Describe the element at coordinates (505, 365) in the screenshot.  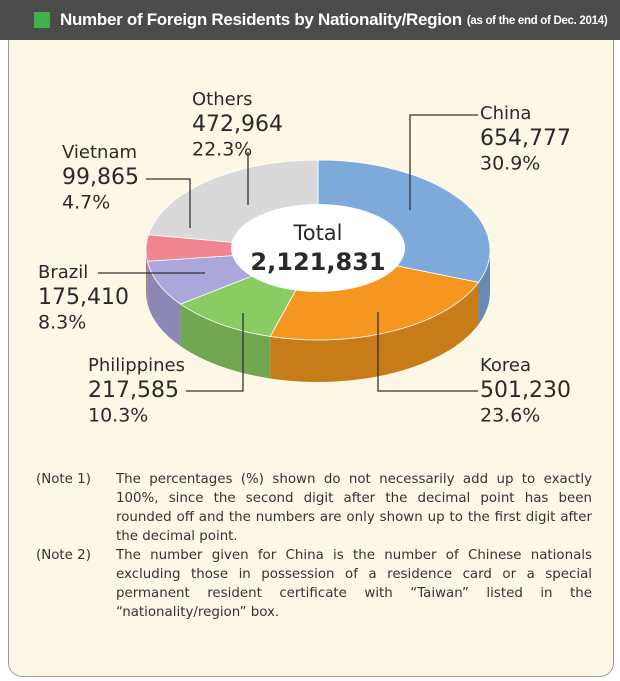
I see `slice-name: Korea` at that location.